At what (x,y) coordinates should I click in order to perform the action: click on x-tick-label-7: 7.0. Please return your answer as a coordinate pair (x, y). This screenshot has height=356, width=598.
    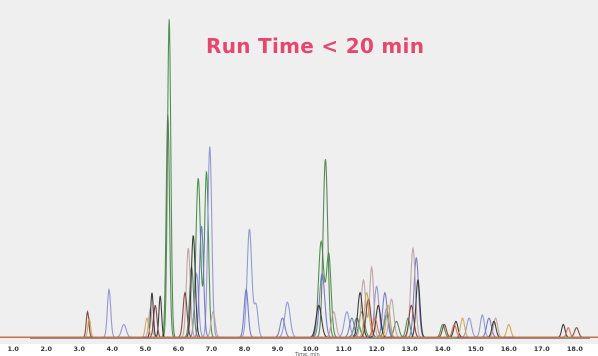
    Looking at the image, I should click on (212, 349).